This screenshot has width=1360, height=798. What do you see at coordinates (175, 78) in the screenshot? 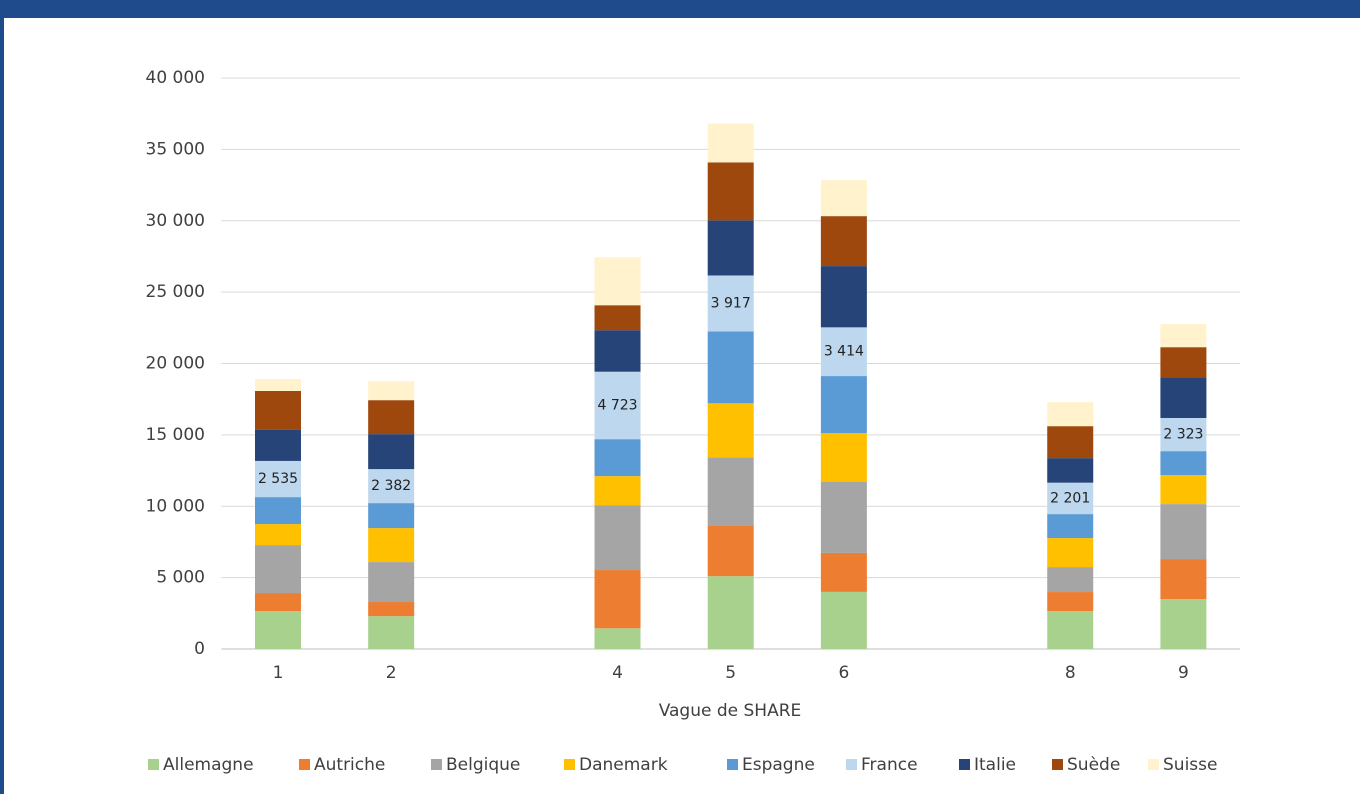
I see `y-tick-label: 40 000` at bounding box center [175, 78].